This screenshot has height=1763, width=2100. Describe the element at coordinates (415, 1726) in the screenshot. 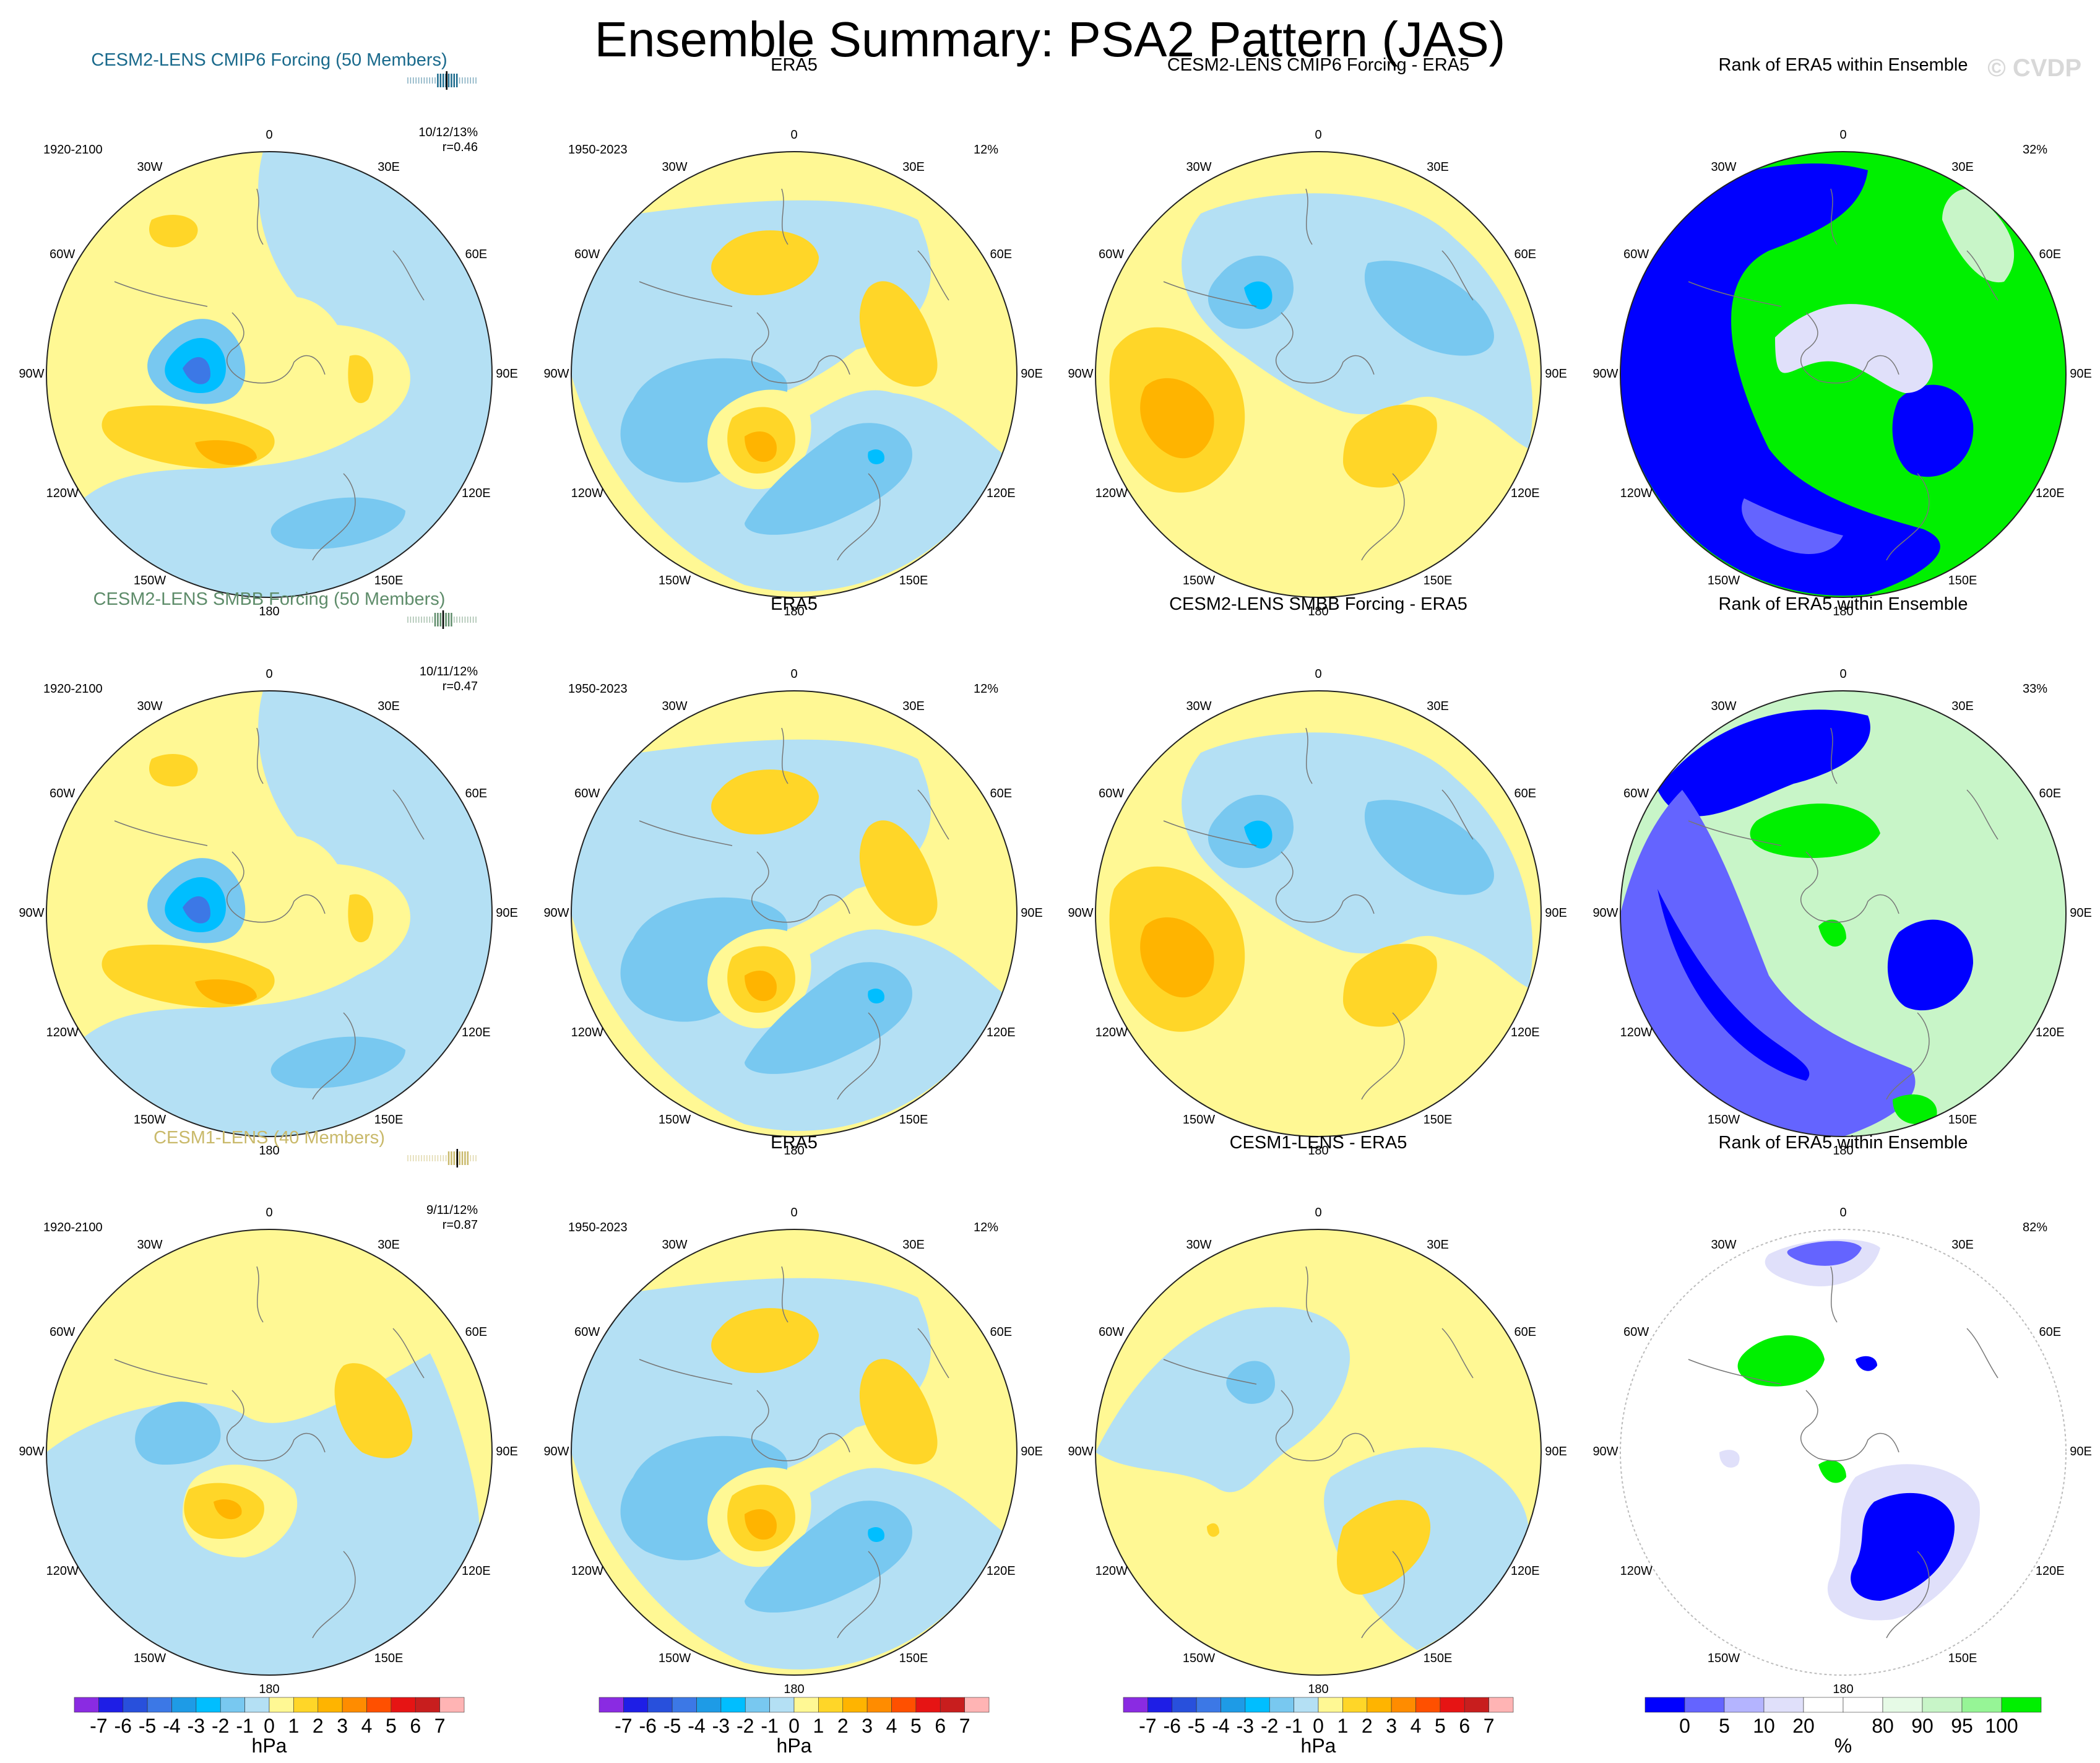

I see `colorbar-tick-label: 6` at that location.